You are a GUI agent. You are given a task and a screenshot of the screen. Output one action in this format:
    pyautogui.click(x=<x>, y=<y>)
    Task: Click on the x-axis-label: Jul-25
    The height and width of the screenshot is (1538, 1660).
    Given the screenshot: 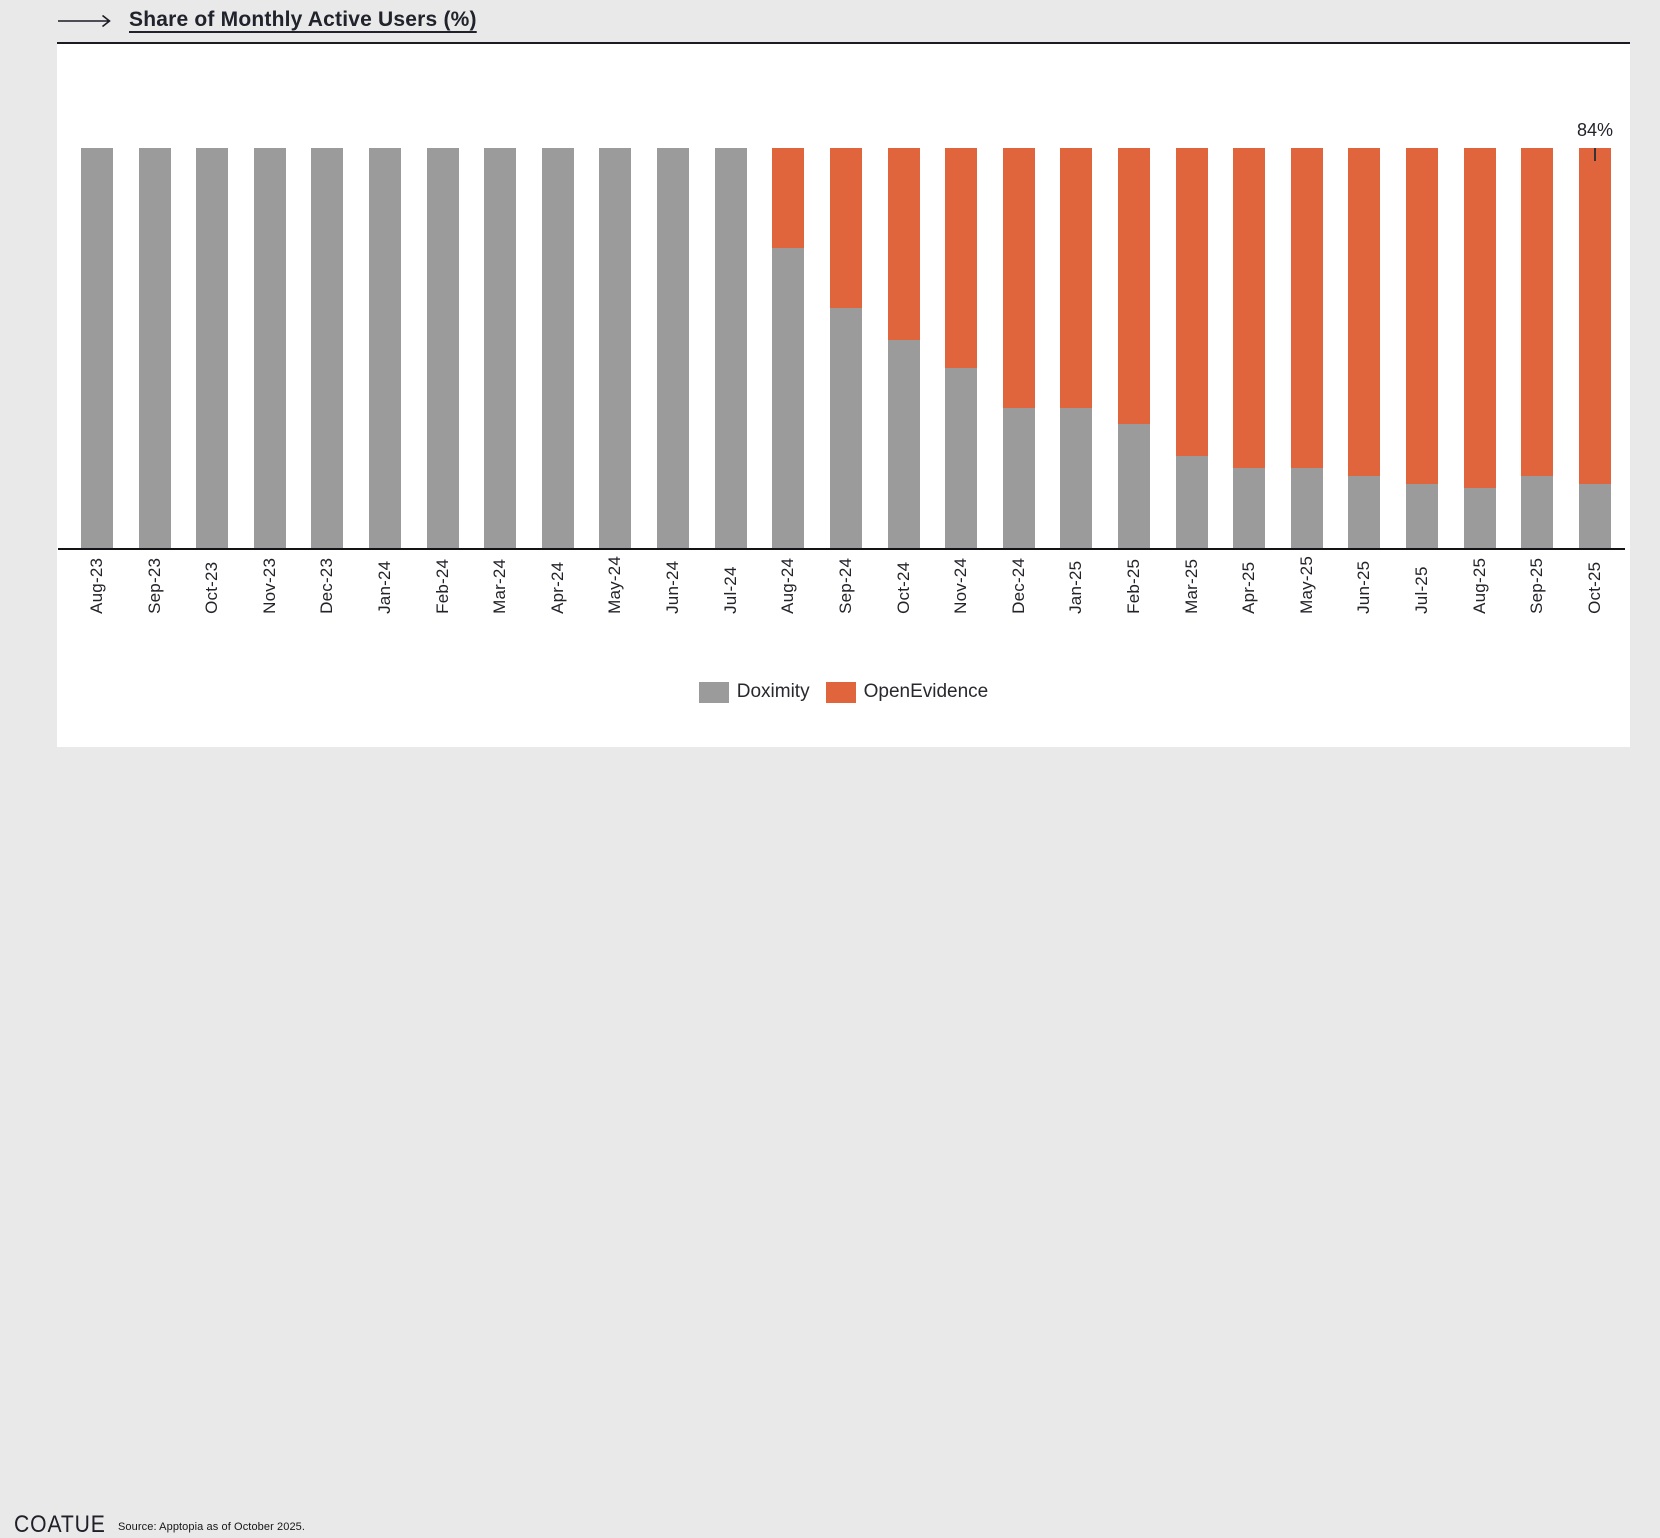 What is the action you would take?
    pyautogui.click(x=1422, y=590)
    